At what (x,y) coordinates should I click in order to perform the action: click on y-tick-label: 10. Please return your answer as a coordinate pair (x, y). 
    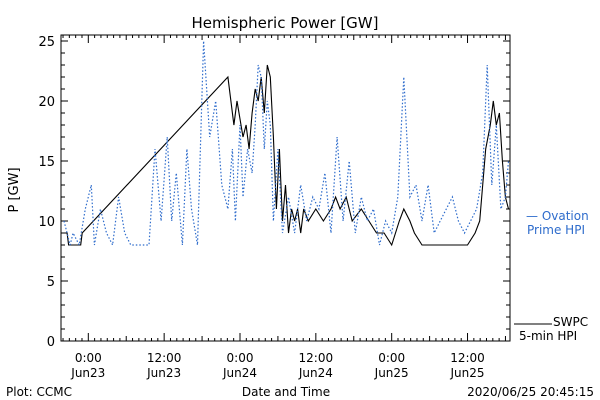
    Looking at the image, I should click on (46, 222).